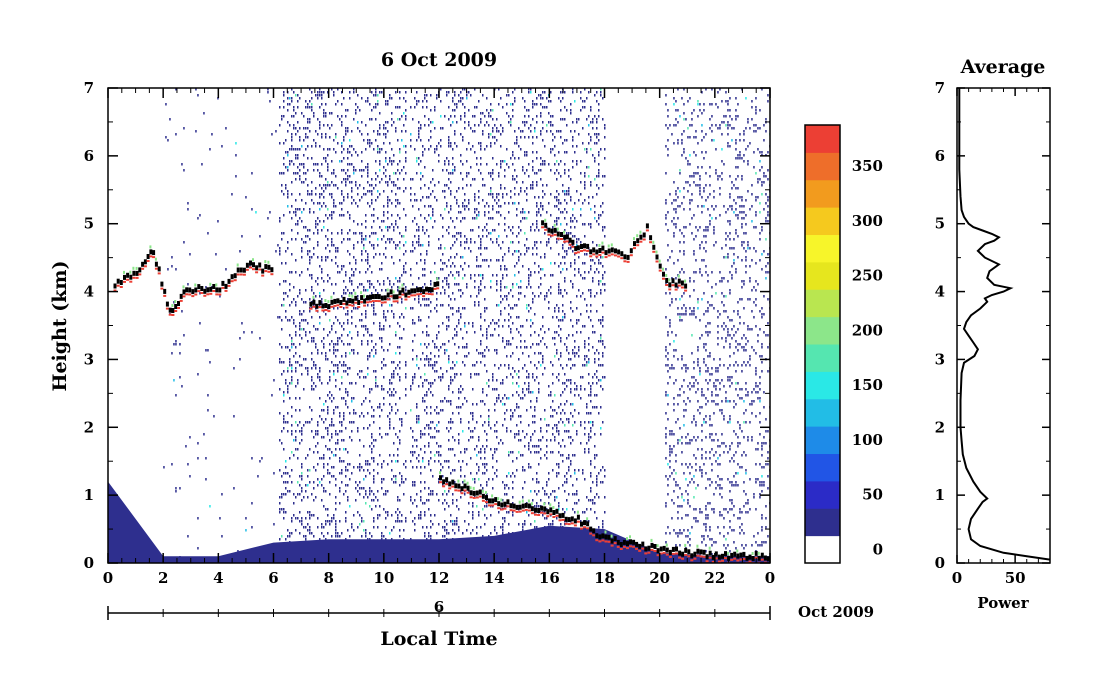  What do you see at coordinates (89, 359) in the screenshot?
I see `y-tick-label: 3` at bounding box center [89, 359].